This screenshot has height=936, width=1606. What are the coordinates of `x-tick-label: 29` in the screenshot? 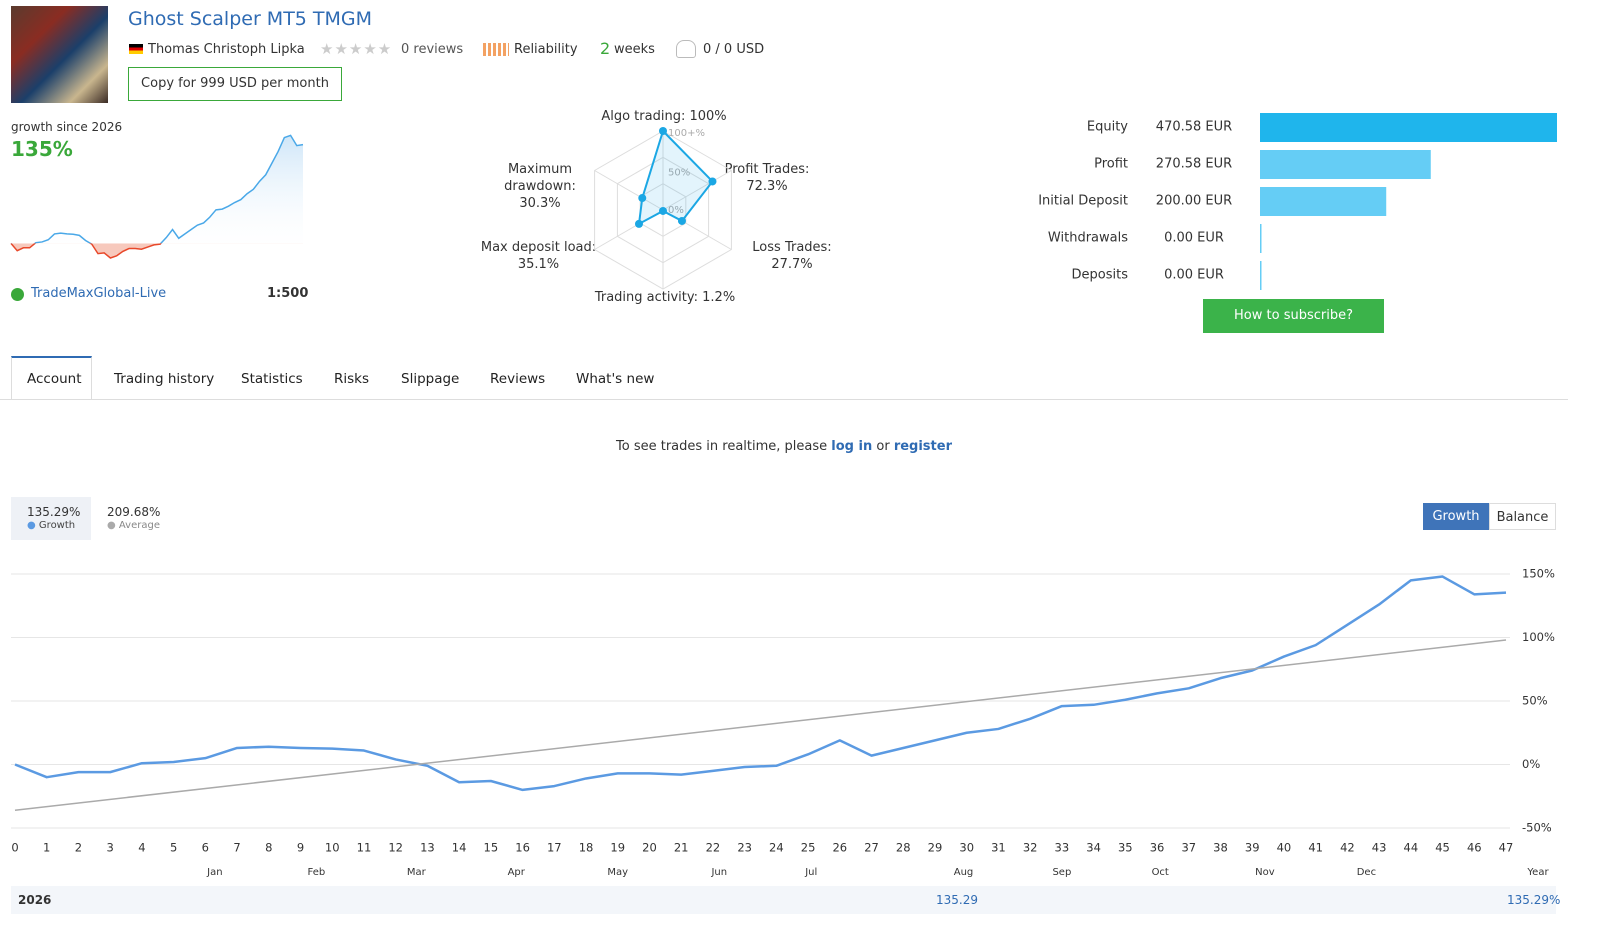 It's located at (935, 848).